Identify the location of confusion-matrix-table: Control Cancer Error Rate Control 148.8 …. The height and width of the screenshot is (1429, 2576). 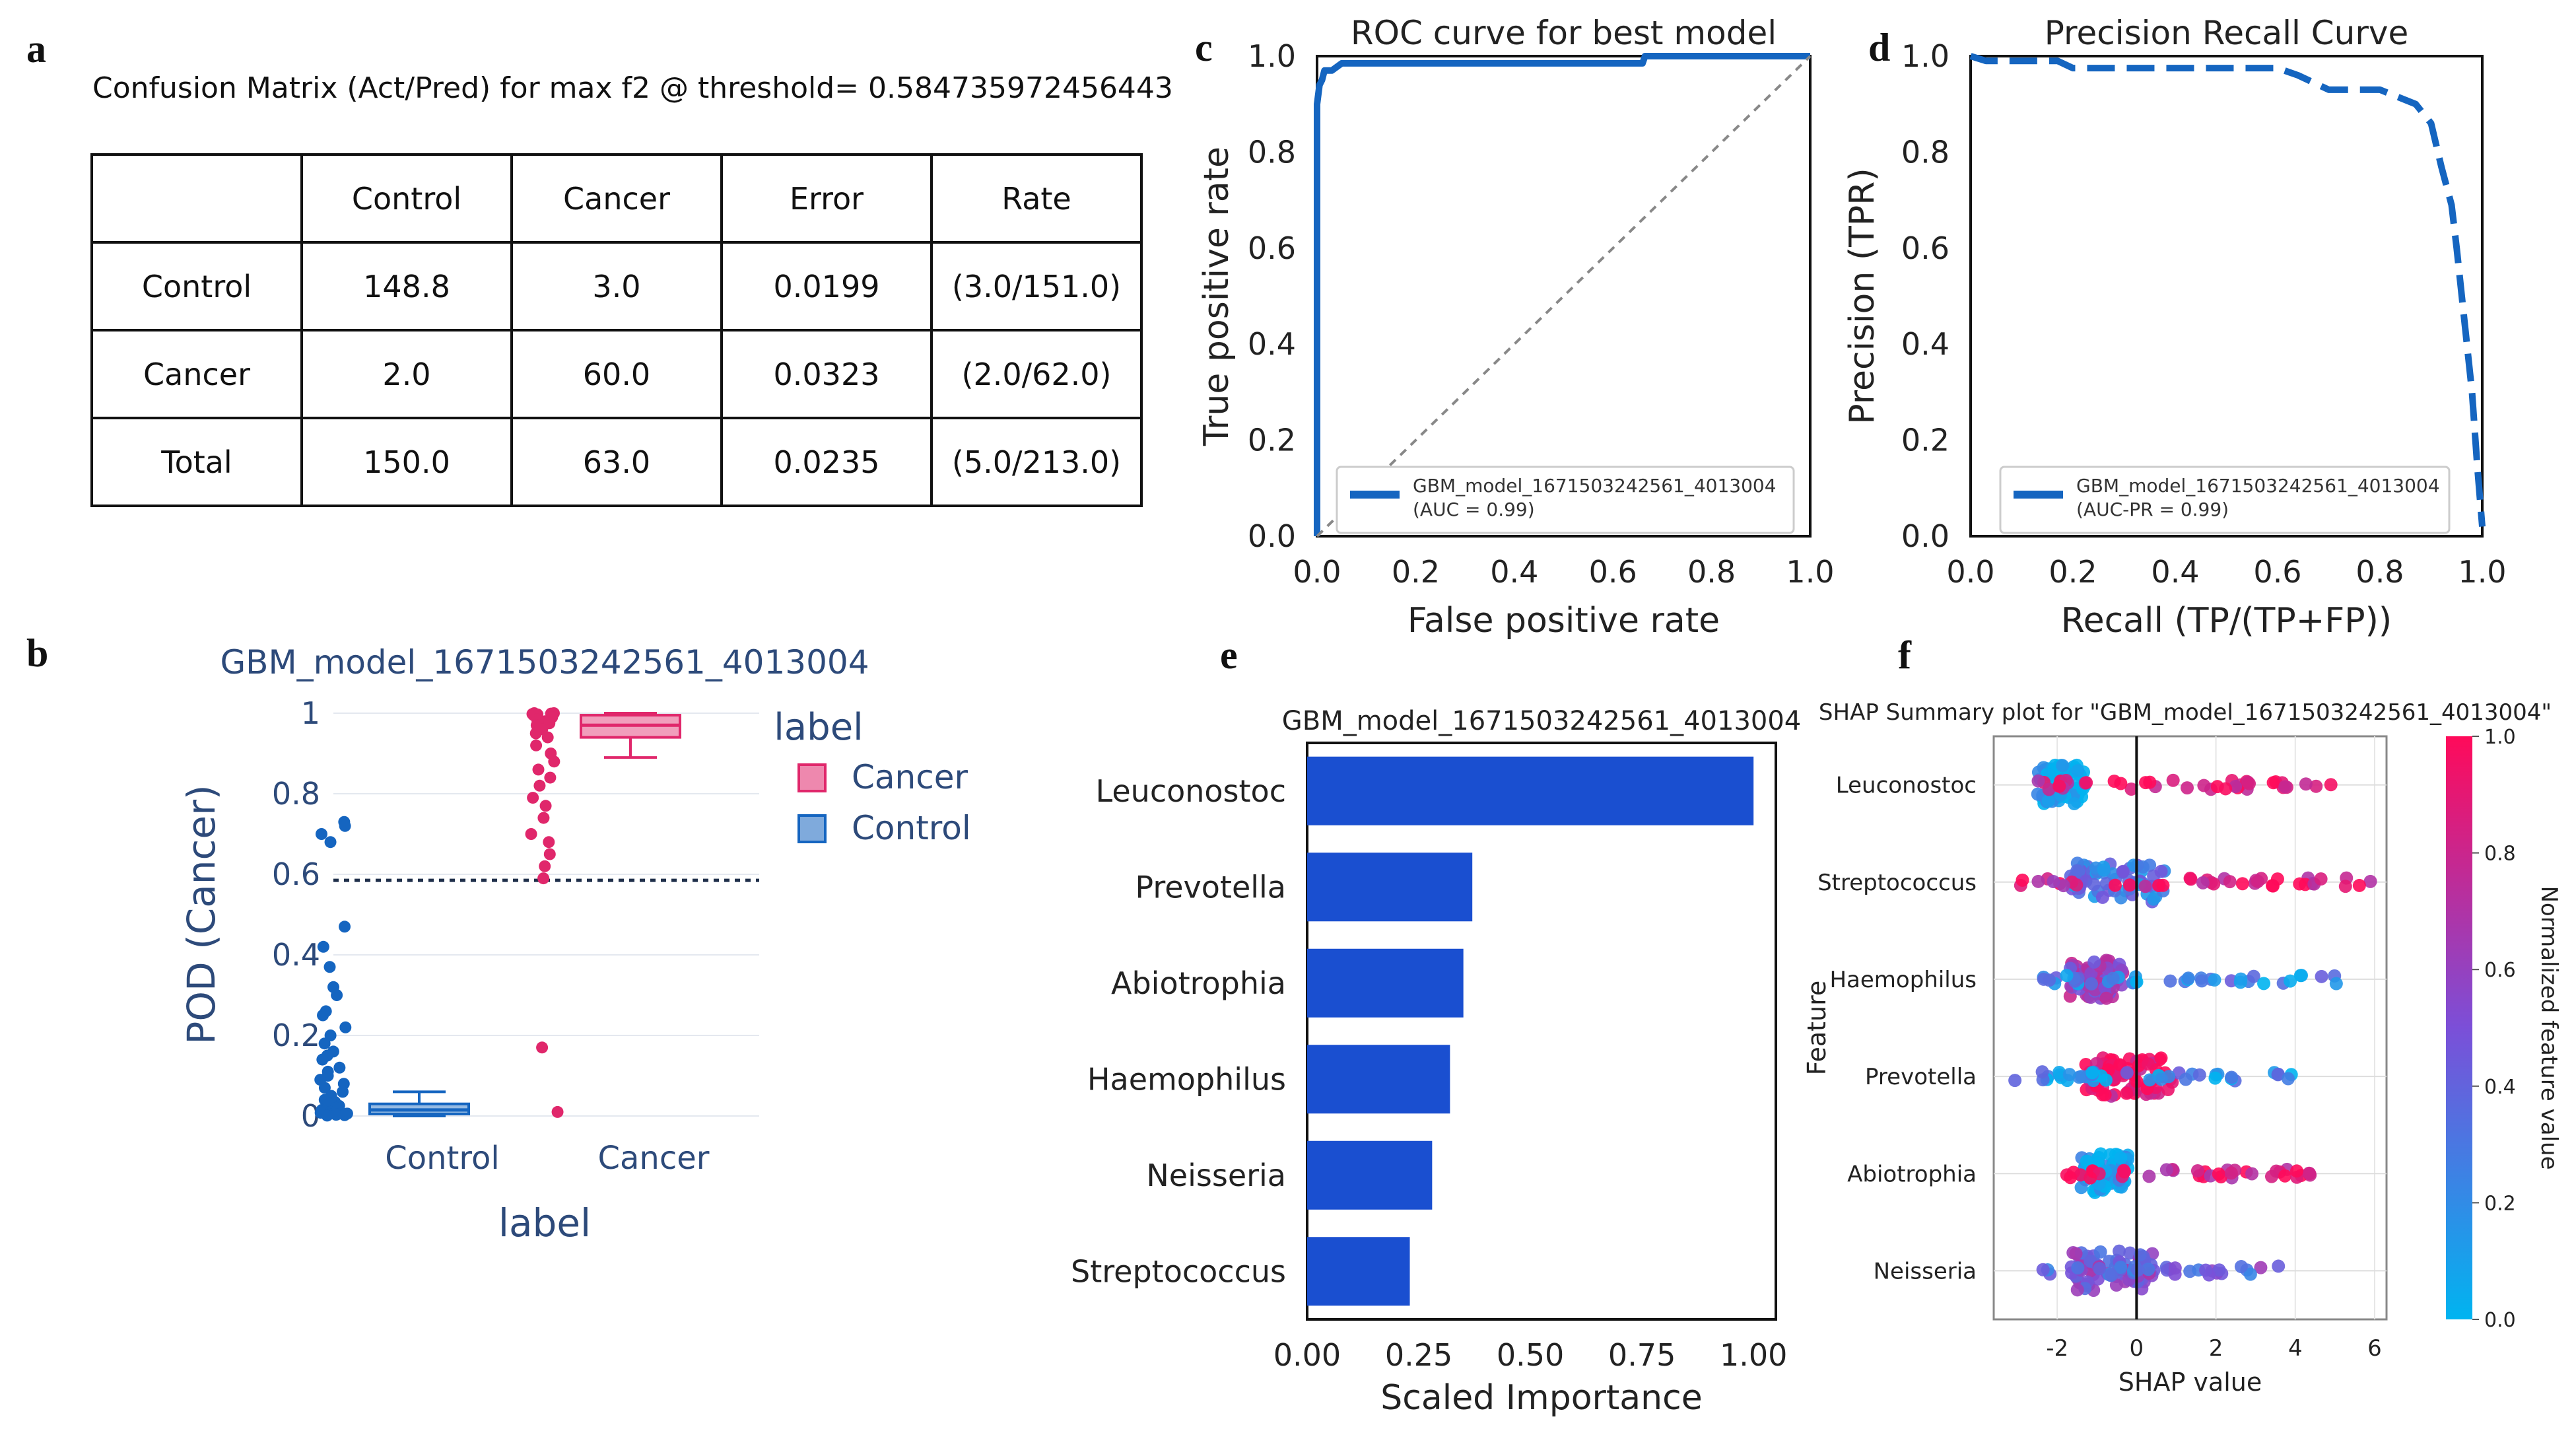
(617, 330).